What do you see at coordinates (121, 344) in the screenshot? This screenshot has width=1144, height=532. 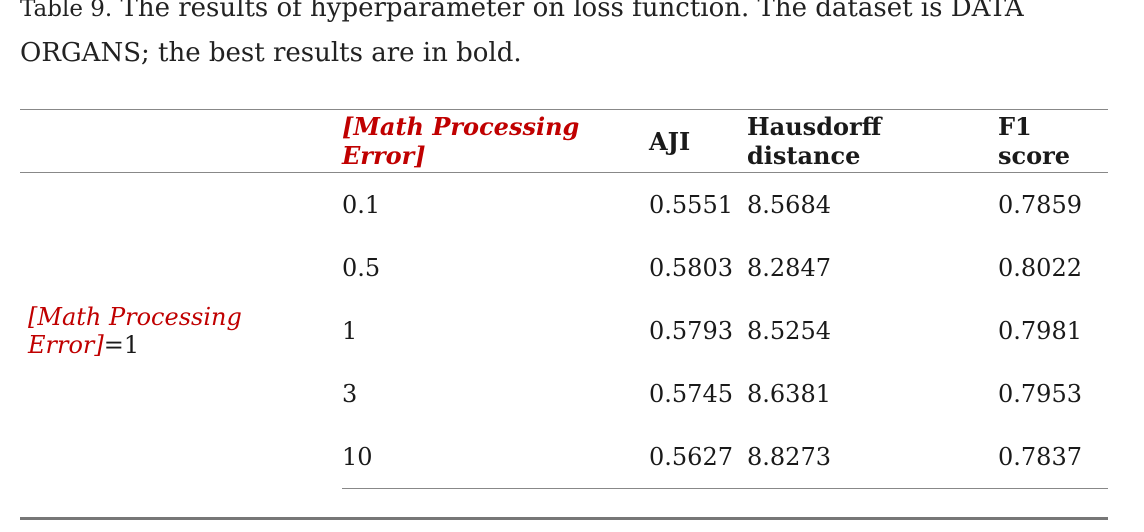 I see `group-suffix: =1` at bounding box center [121, 344].